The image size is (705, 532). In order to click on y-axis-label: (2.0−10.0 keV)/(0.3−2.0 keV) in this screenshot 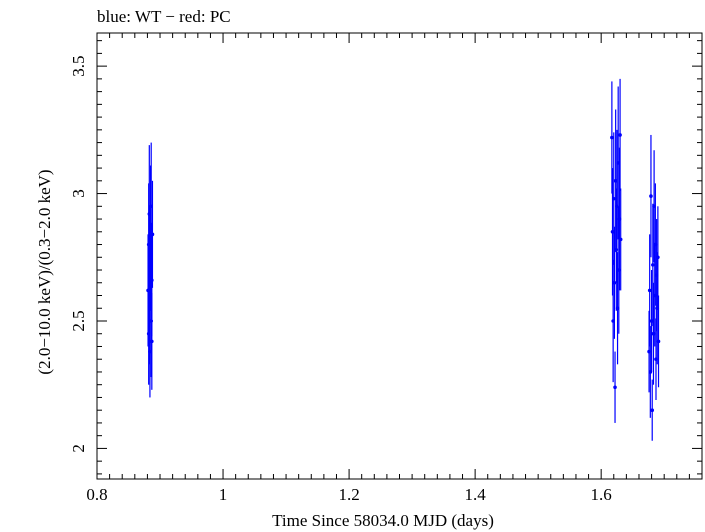, I will do `click(44, 271)`.